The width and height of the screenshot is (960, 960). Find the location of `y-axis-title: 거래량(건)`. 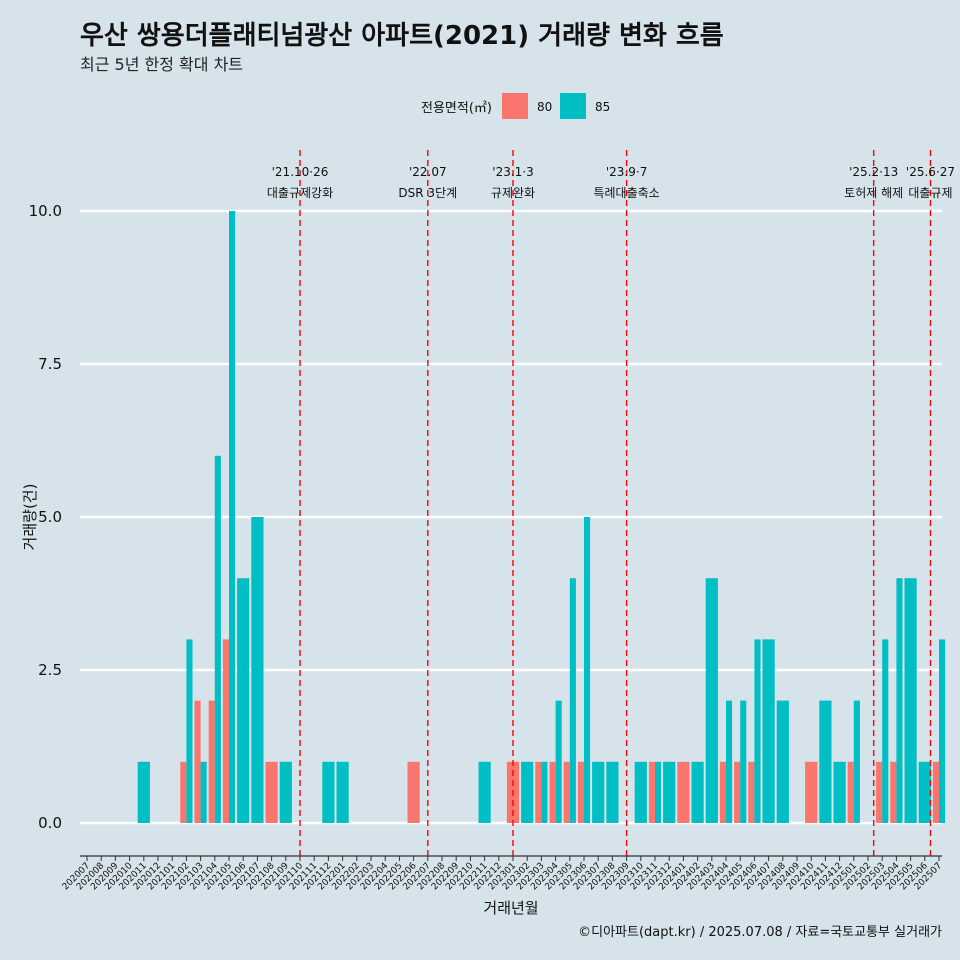

y-axis-title: 거래량(건) is located at coordinates (30, 517).